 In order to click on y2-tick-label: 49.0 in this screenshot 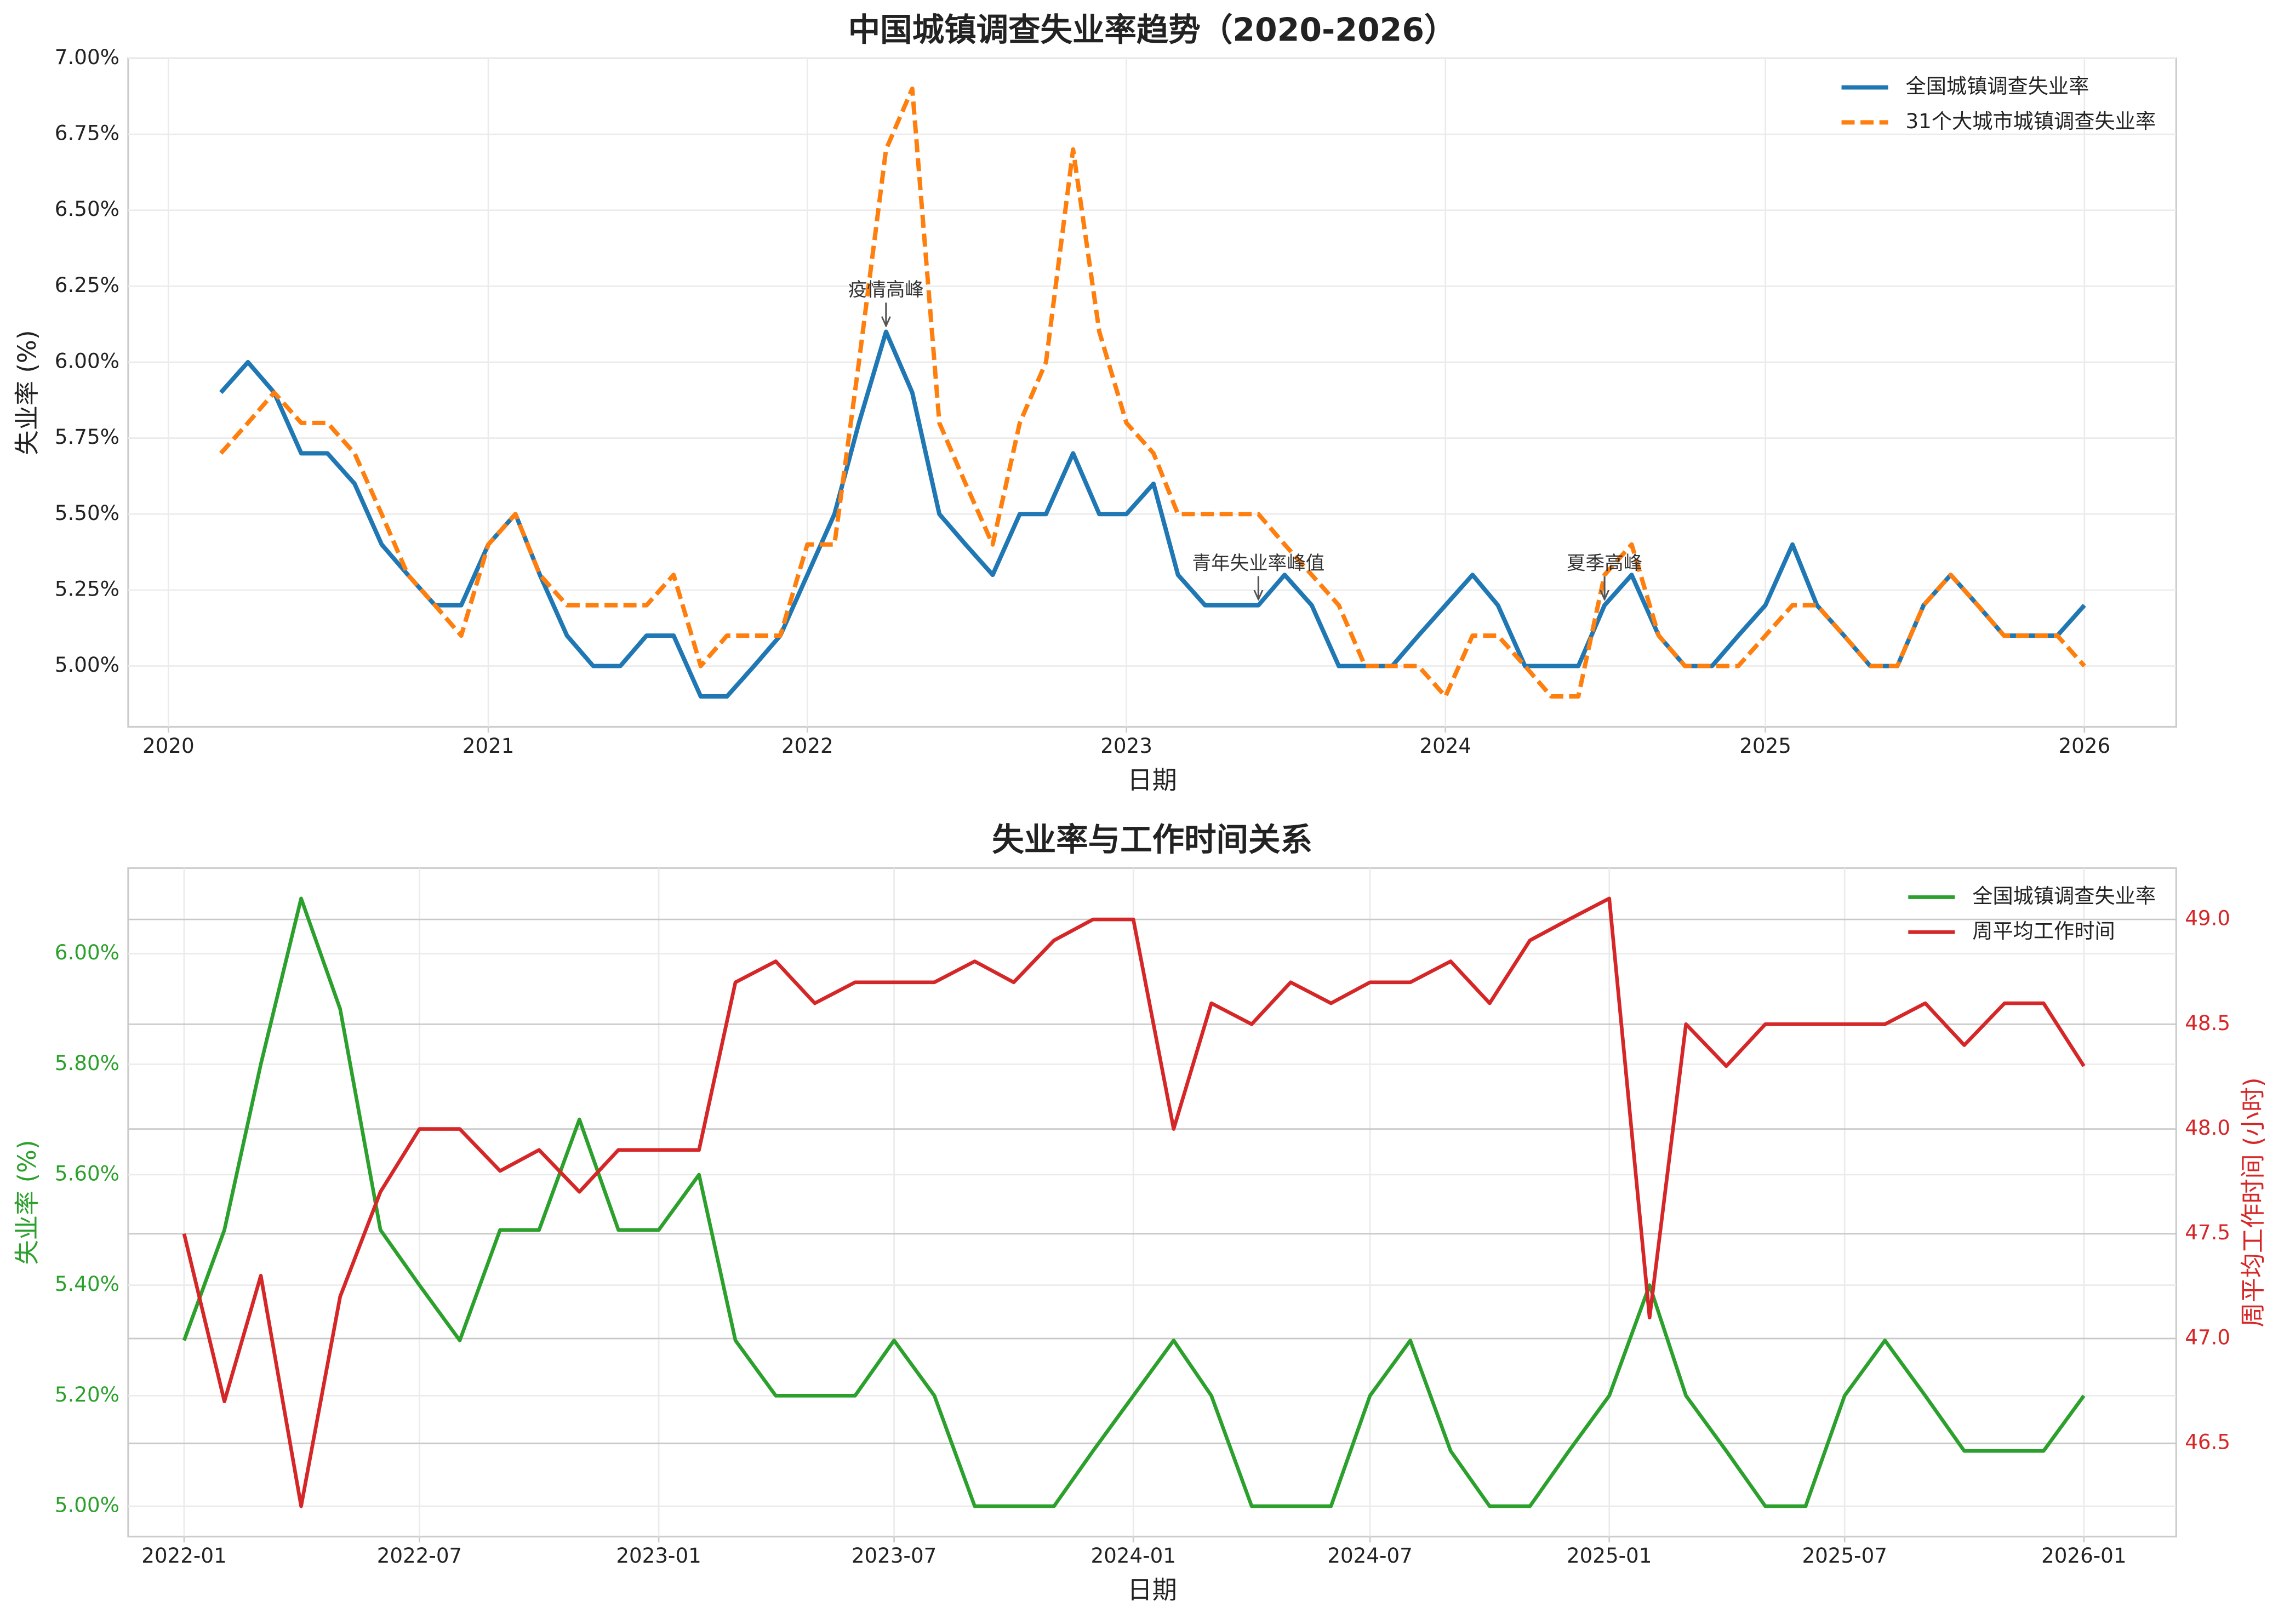, I will do `click(2207, 918)`.